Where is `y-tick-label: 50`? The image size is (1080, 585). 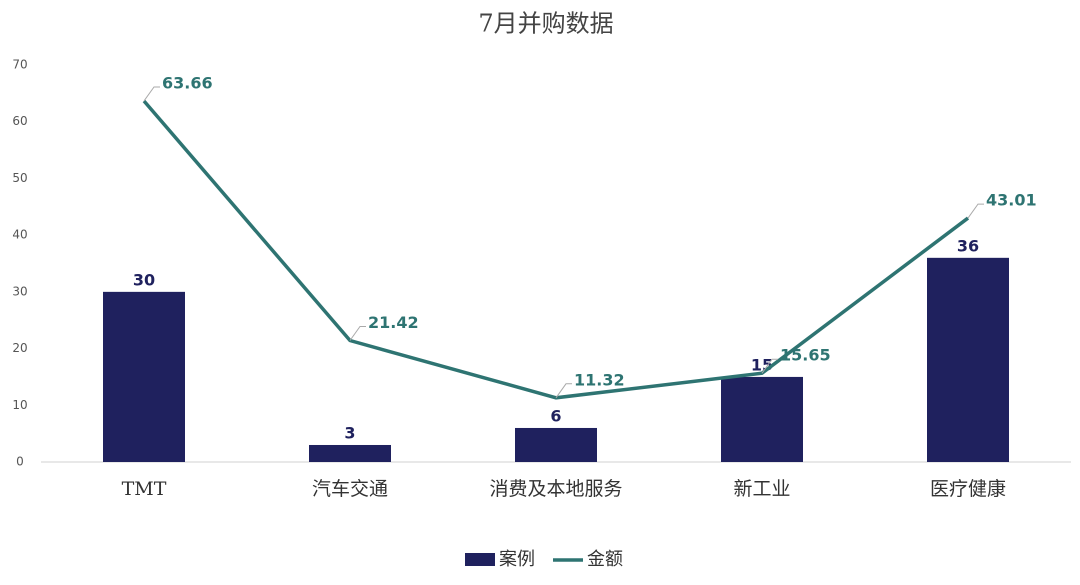
y-tick-label: 50 is located at coordinates (19, 178).